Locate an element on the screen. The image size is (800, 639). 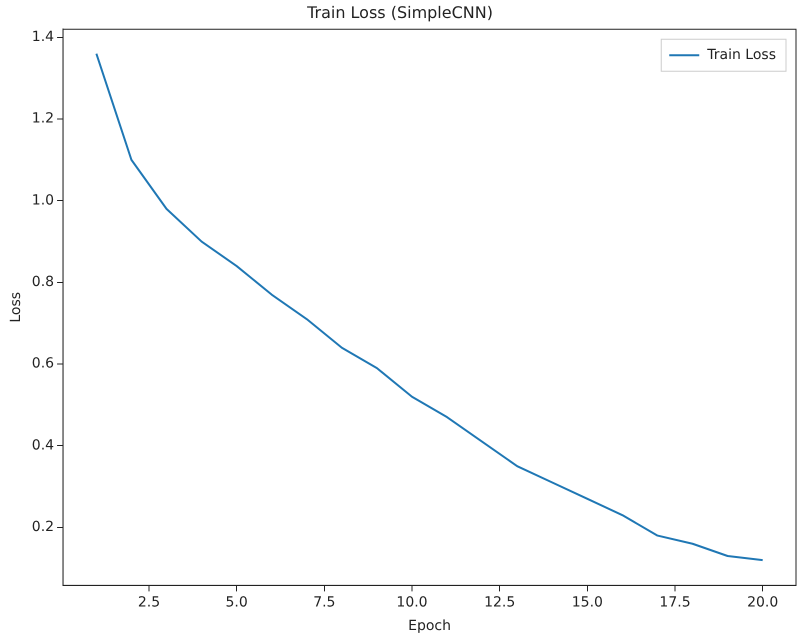
x-tick-label: 15.0 is located at coordinates (587, 602).